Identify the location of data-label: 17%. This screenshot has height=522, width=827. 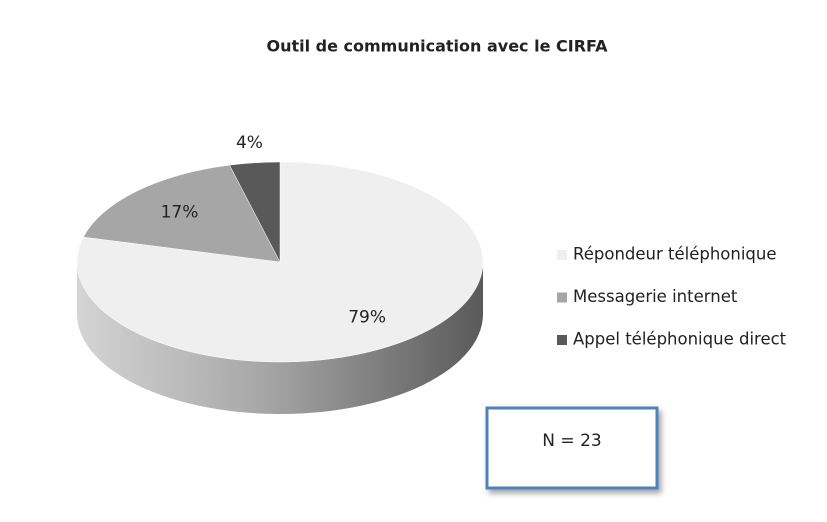
(180, 213).